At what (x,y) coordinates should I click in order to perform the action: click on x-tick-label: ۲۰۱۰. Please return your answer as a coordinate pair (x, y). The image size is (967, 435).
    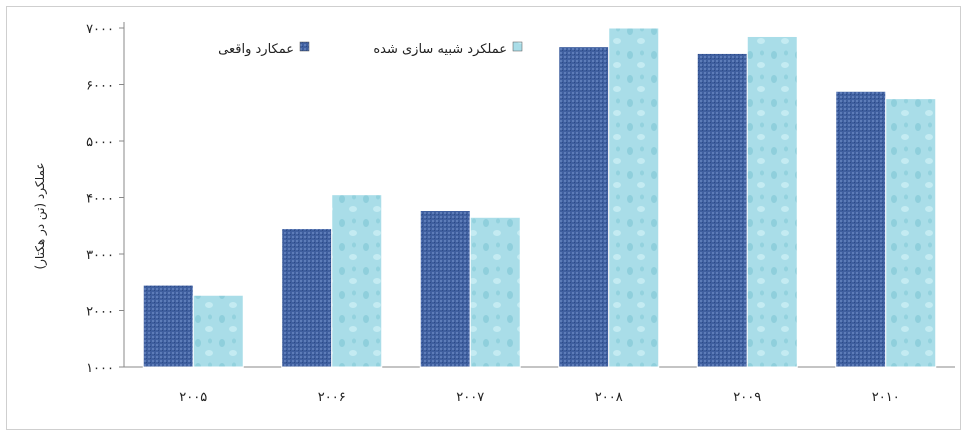
    Looking at the image, I should click on (886, 397).